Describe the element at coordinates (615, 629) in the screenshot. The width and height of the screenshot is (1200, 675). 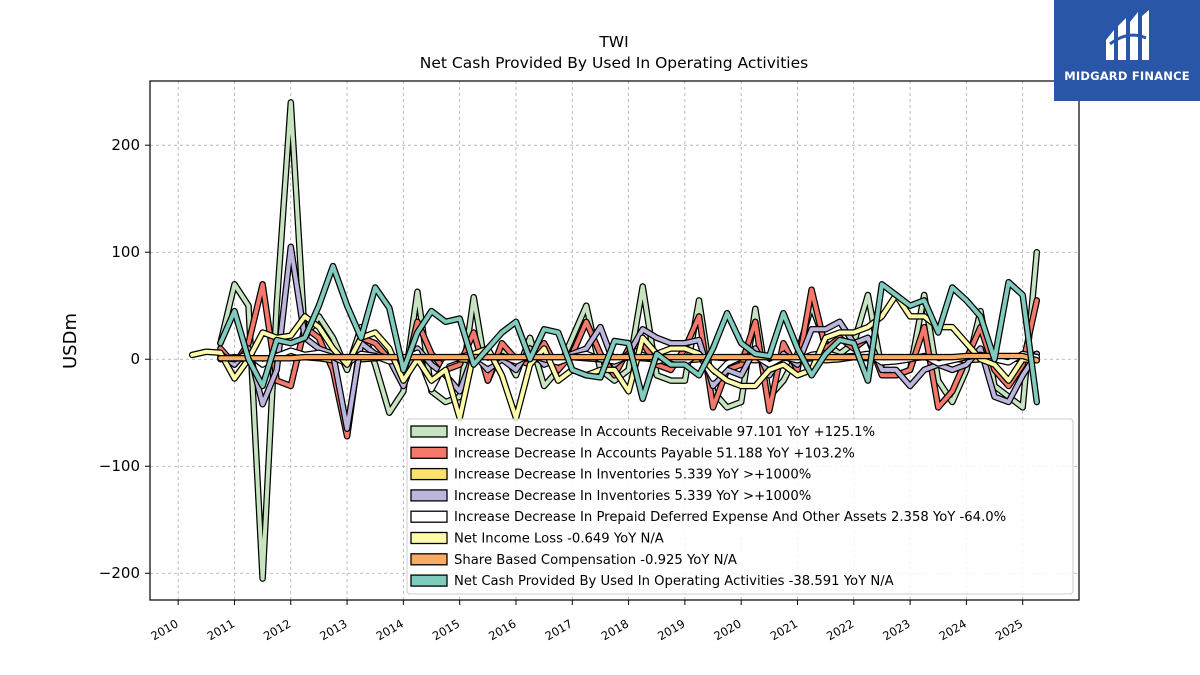
I see `x-tick-label: 2018` at that location.